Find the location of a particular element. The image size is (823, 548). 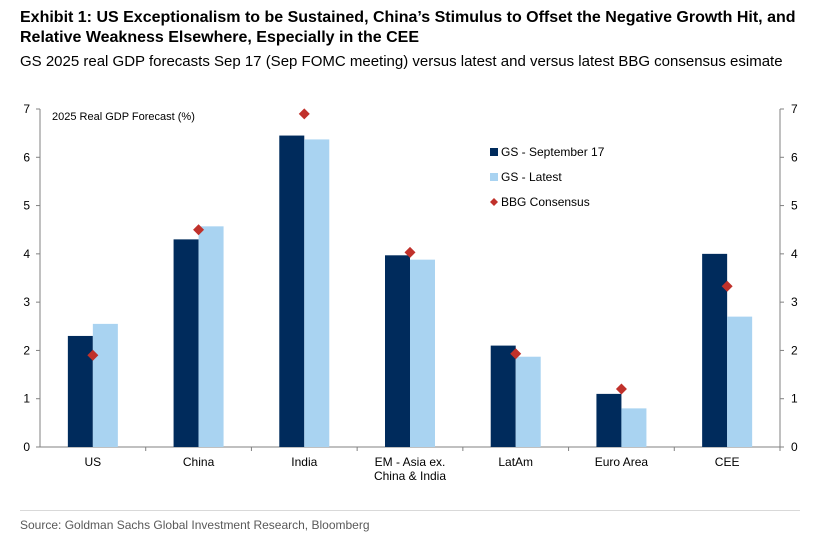

x-tick-label: China is located at coordinates (199, 462).